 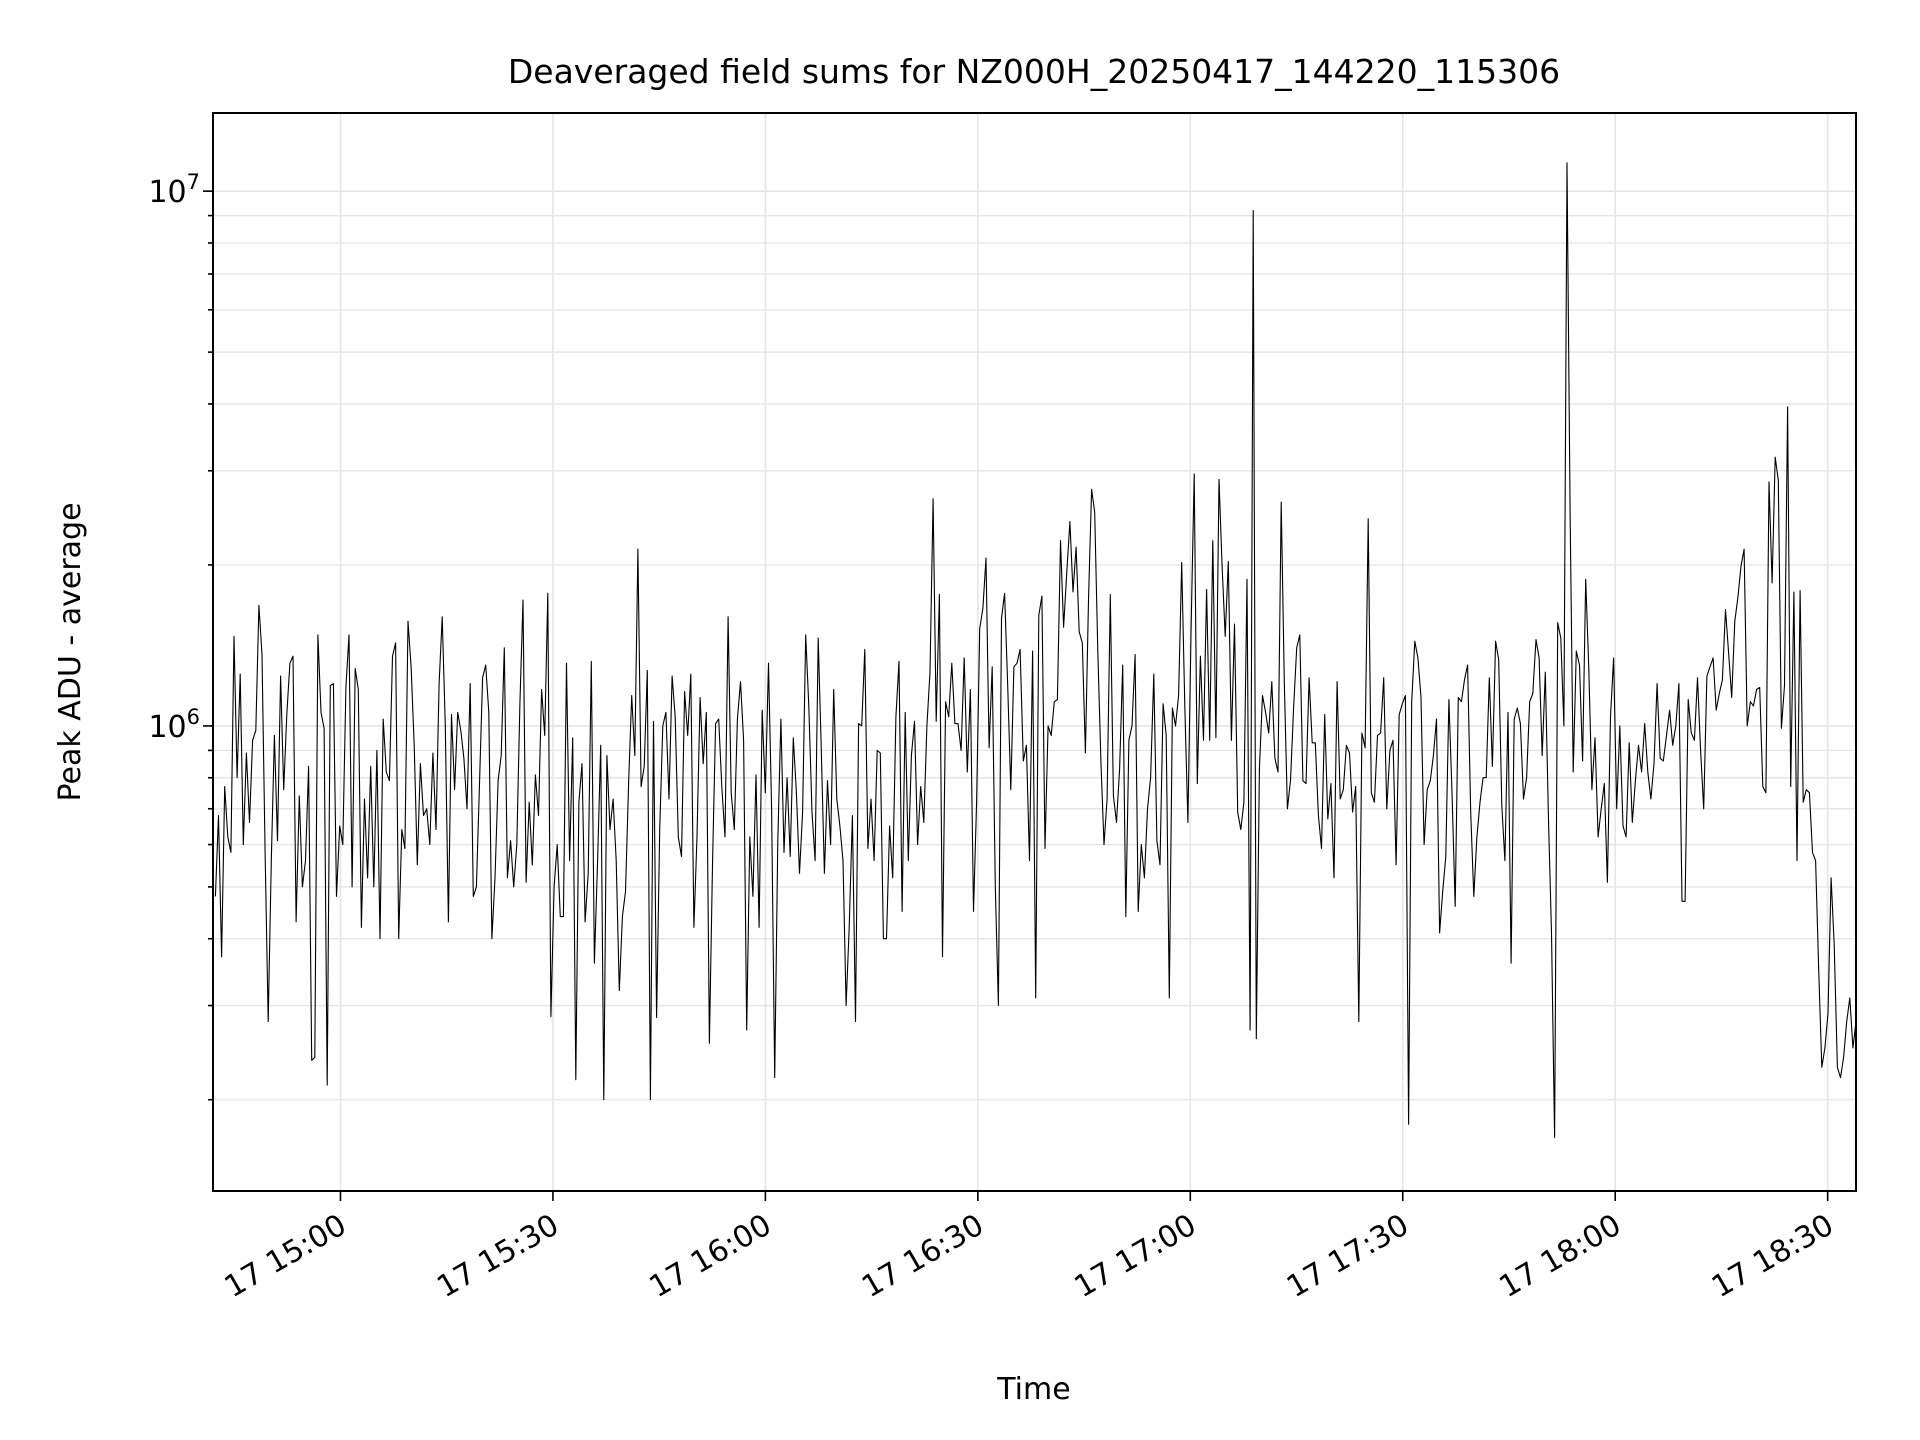 What do you see at coordinates (498, 1256) in the screenshot?
I see `x-tick-label: 17 15:30` at bounding box center [498, 1256].